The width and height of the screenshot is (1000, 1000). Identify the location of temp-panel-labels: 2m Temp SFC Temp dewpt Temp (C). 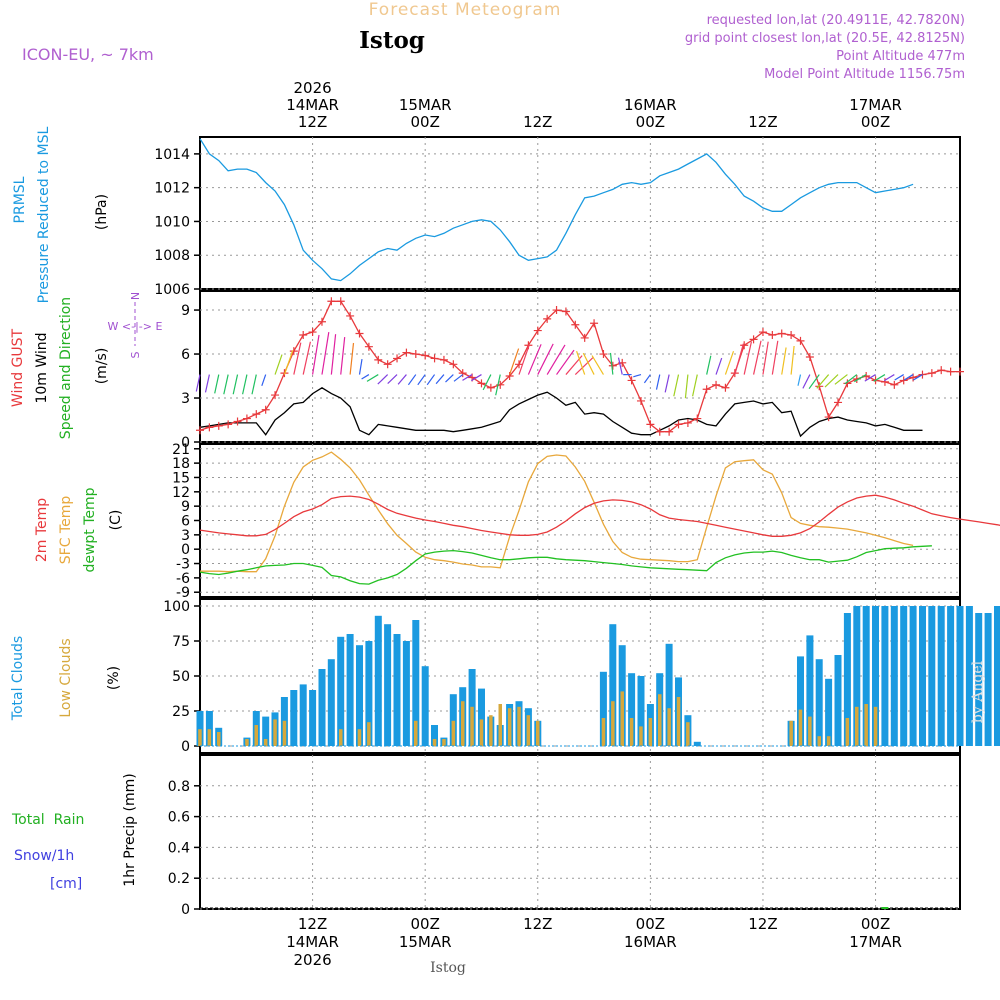
(79, 529).